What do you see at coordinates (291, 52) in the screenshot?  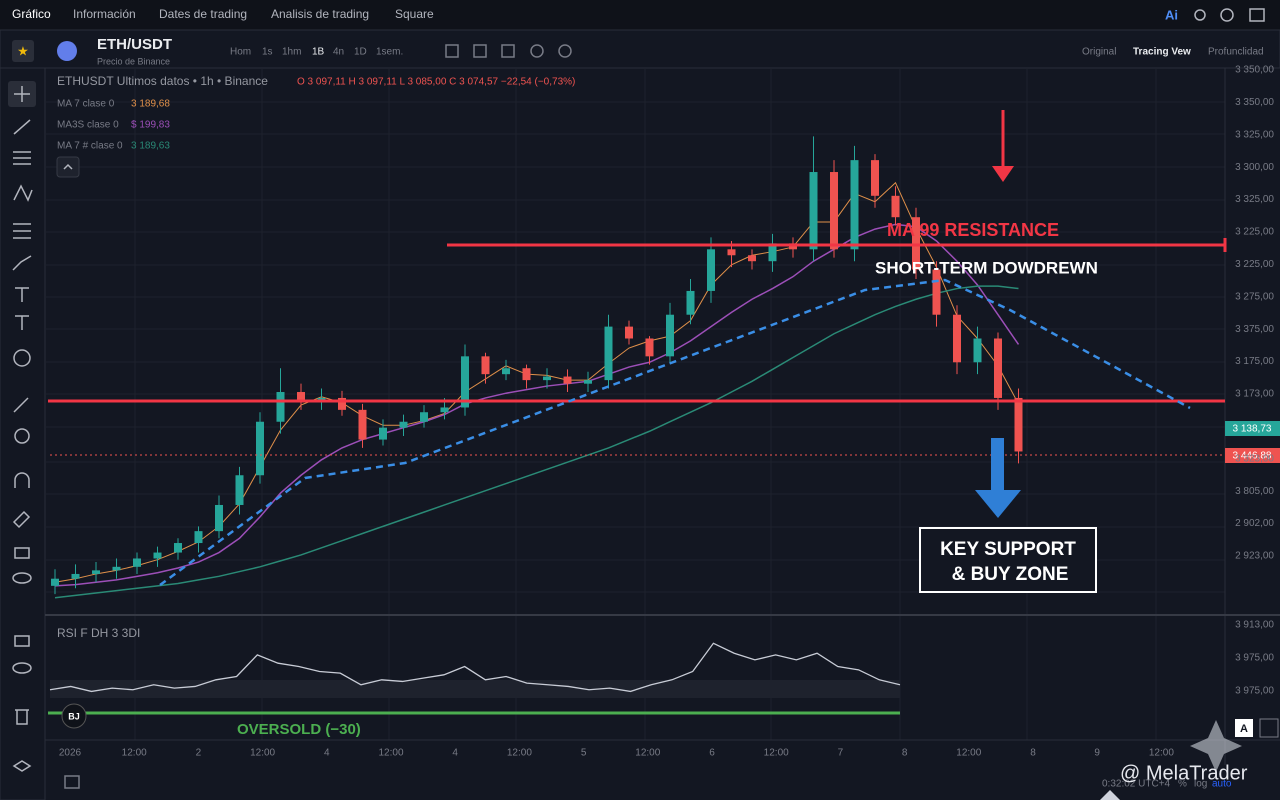 I see `interval: 1hm` at bounding box center [291, 52].